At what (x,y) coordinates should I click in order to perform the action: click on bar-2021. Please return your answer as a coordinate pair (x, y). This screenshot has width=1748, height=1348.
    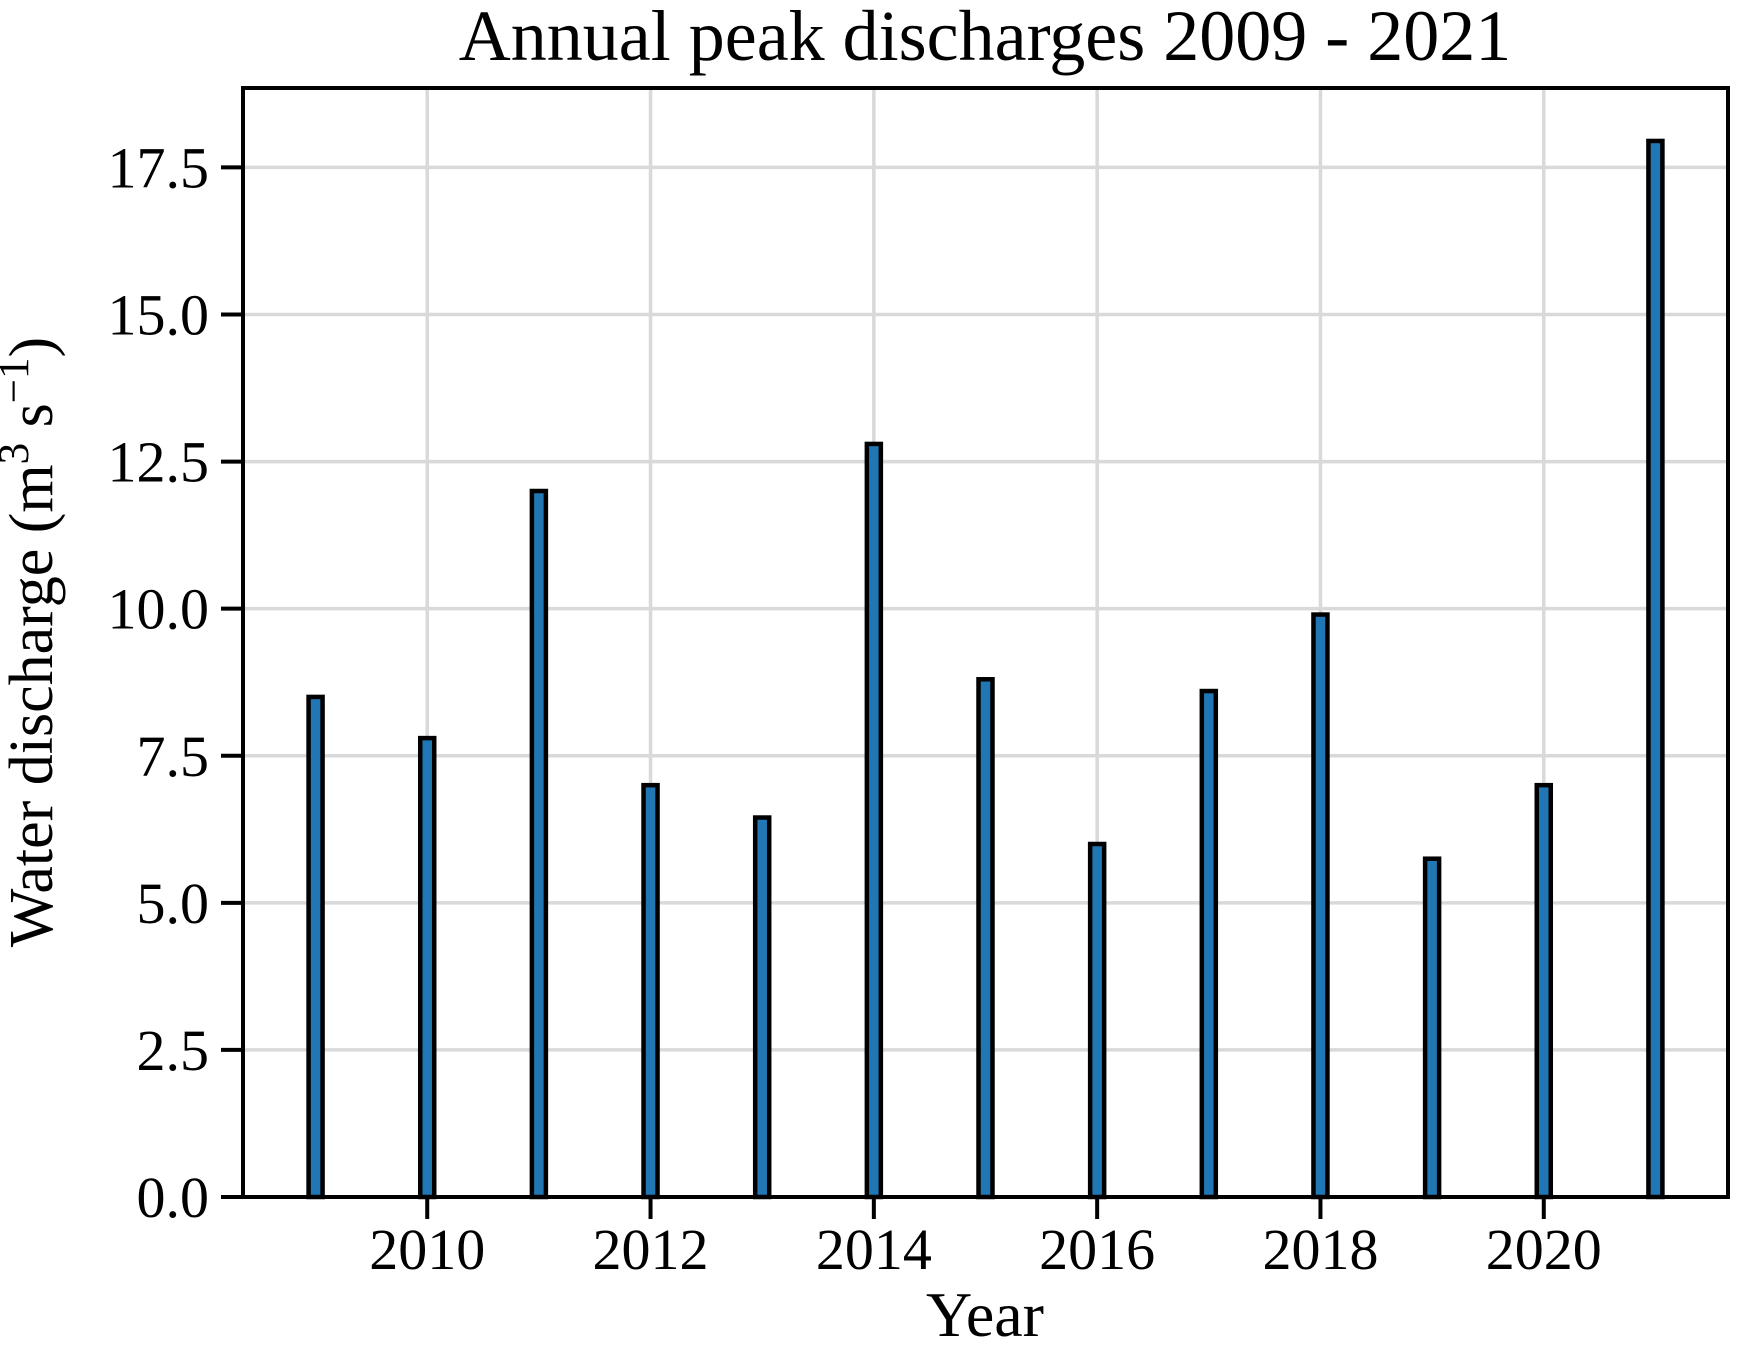
    Looking at the image, I should click on (1655, 669).